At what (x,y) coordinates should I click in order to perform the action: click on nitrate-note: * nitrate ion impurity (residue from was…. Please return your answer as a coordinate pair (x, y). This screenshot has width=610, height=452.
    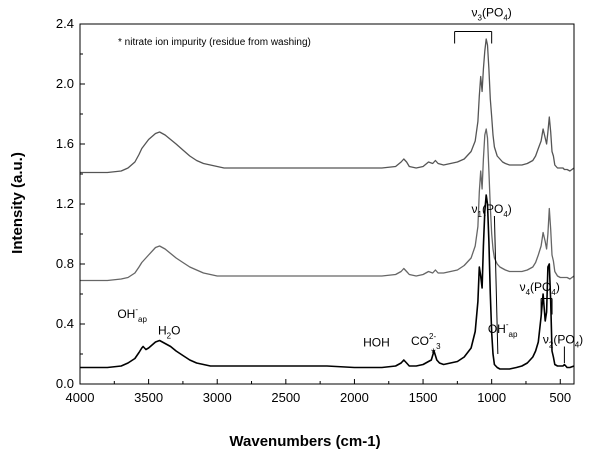
    Looking at the image, I should click on (214, 42).